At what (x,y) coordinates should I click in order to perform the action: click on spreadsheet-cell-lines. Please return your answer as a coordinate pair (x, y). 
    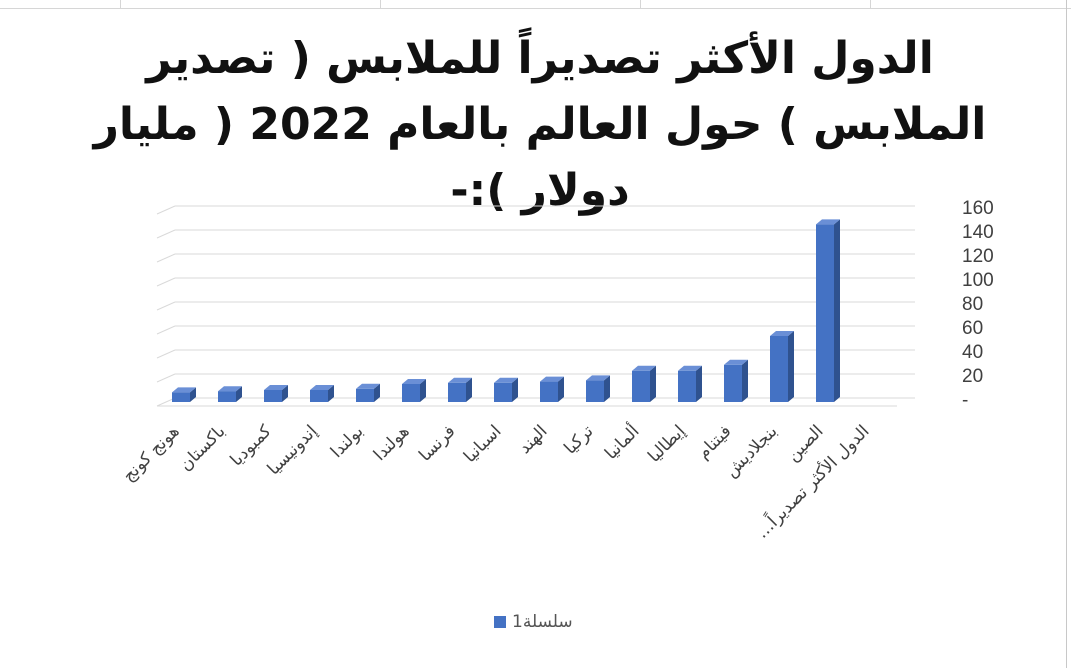
    Looking at the image, I should click on (535, 4).